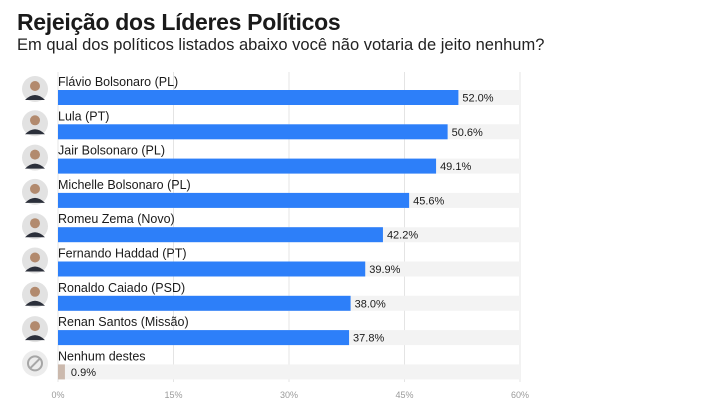  What do you see at coordinates (35, 303) in the screenshot?
I see `avatar-ronaldo-caiado-shoulders` at bounding box center [35, 303].